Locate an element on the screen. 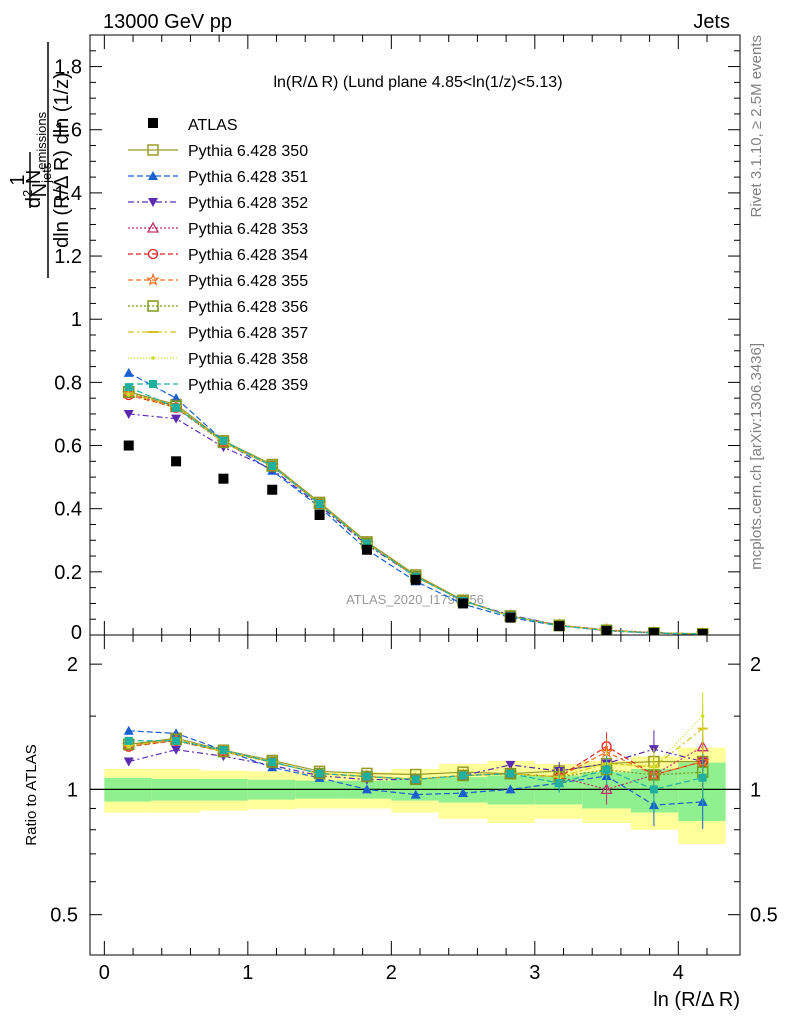 The image size is (786, 1024). legend-entry-8: Pythia 6.428 357 is located at coordinates (218, 333).